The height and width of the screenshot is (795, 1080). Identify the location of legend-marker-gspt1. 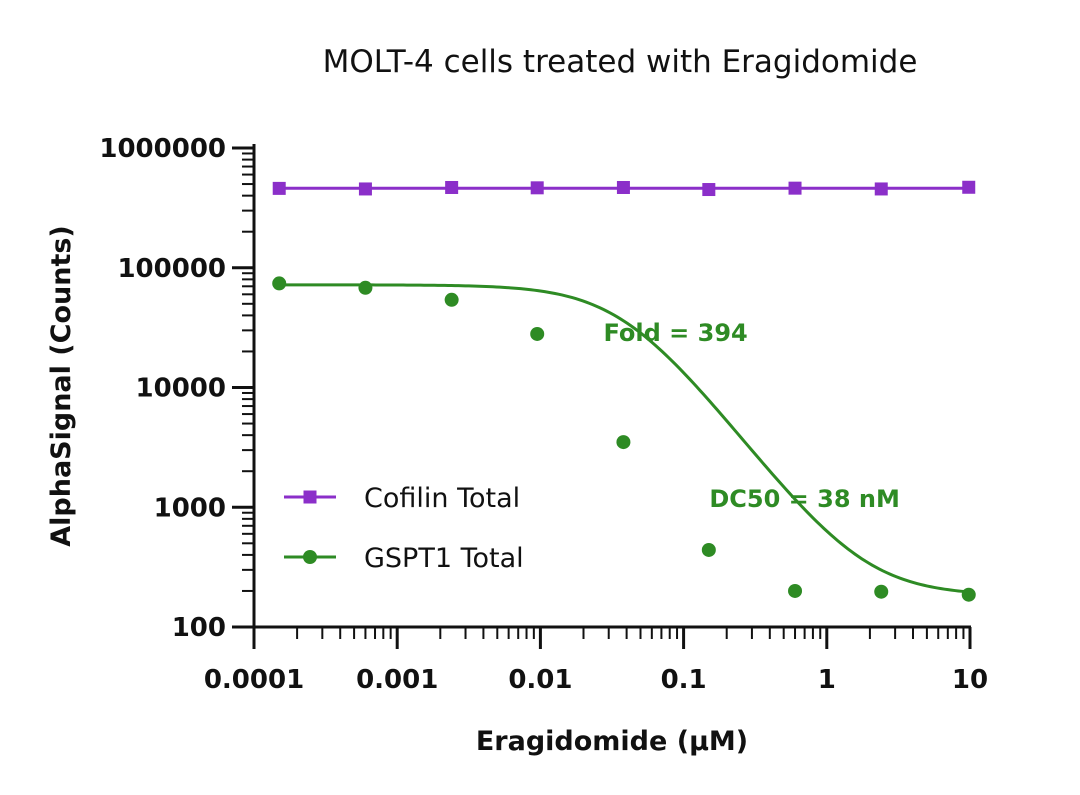
(310, 557).